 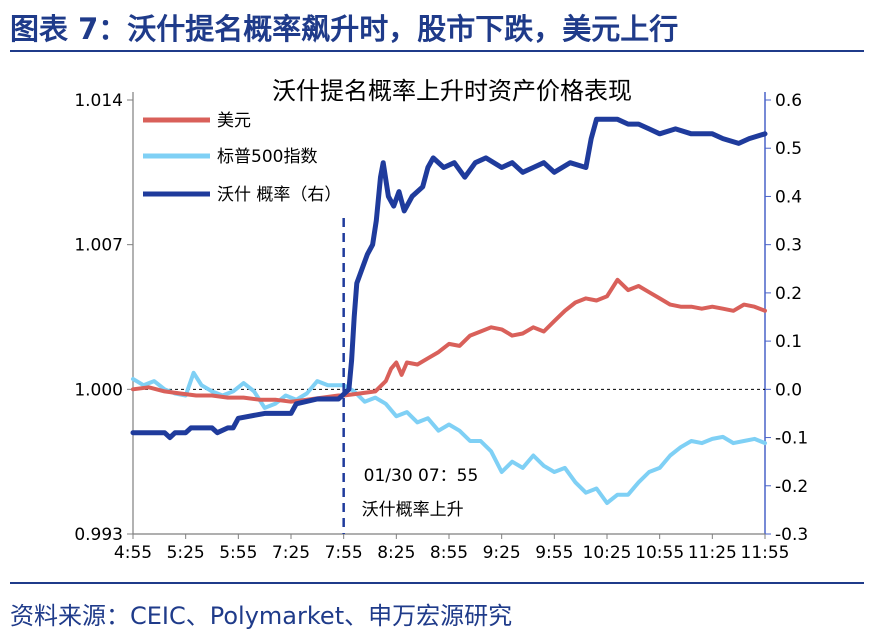 I want to click on y-left-tick-label: 1.000, so click(x=98, y=390).